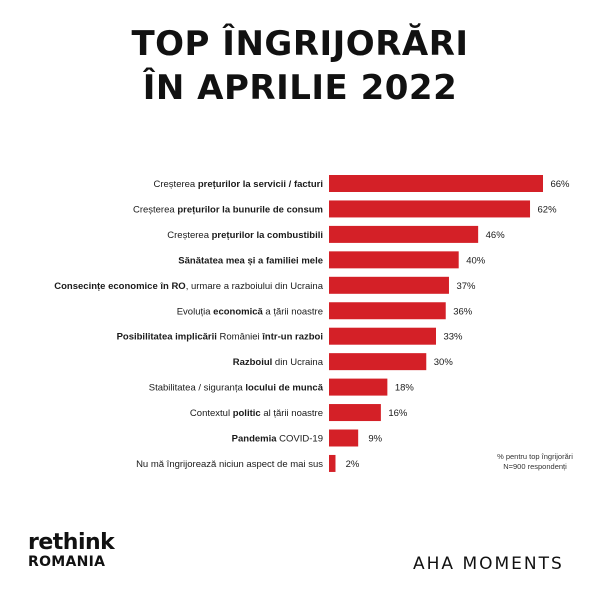  I want to click on chart-title-line-1: TOP ÎNGRIJORĂRI, so click(300, 44).